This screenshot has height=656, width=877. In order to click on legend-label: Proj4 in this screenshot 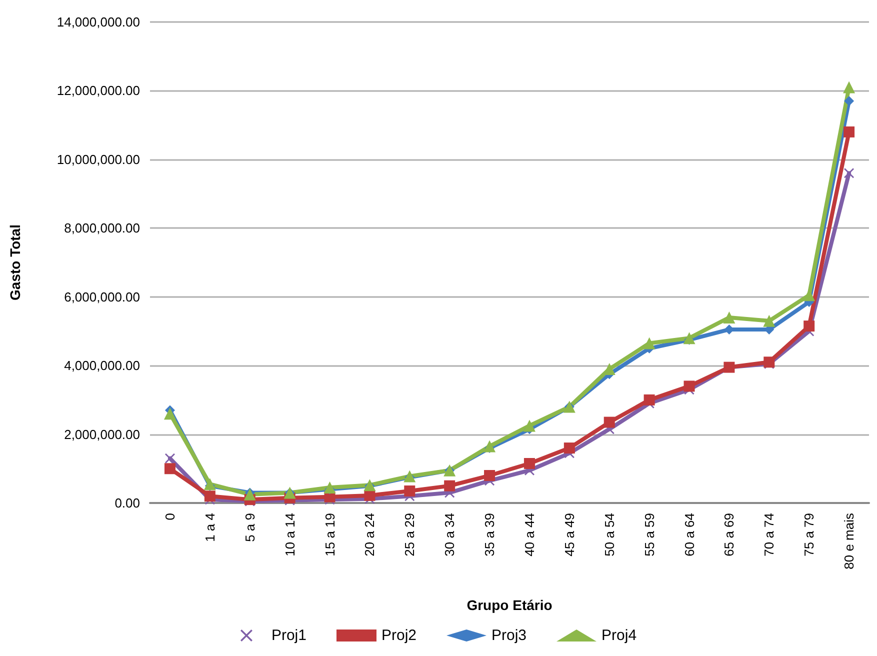, I will do `click(619, 635)`.